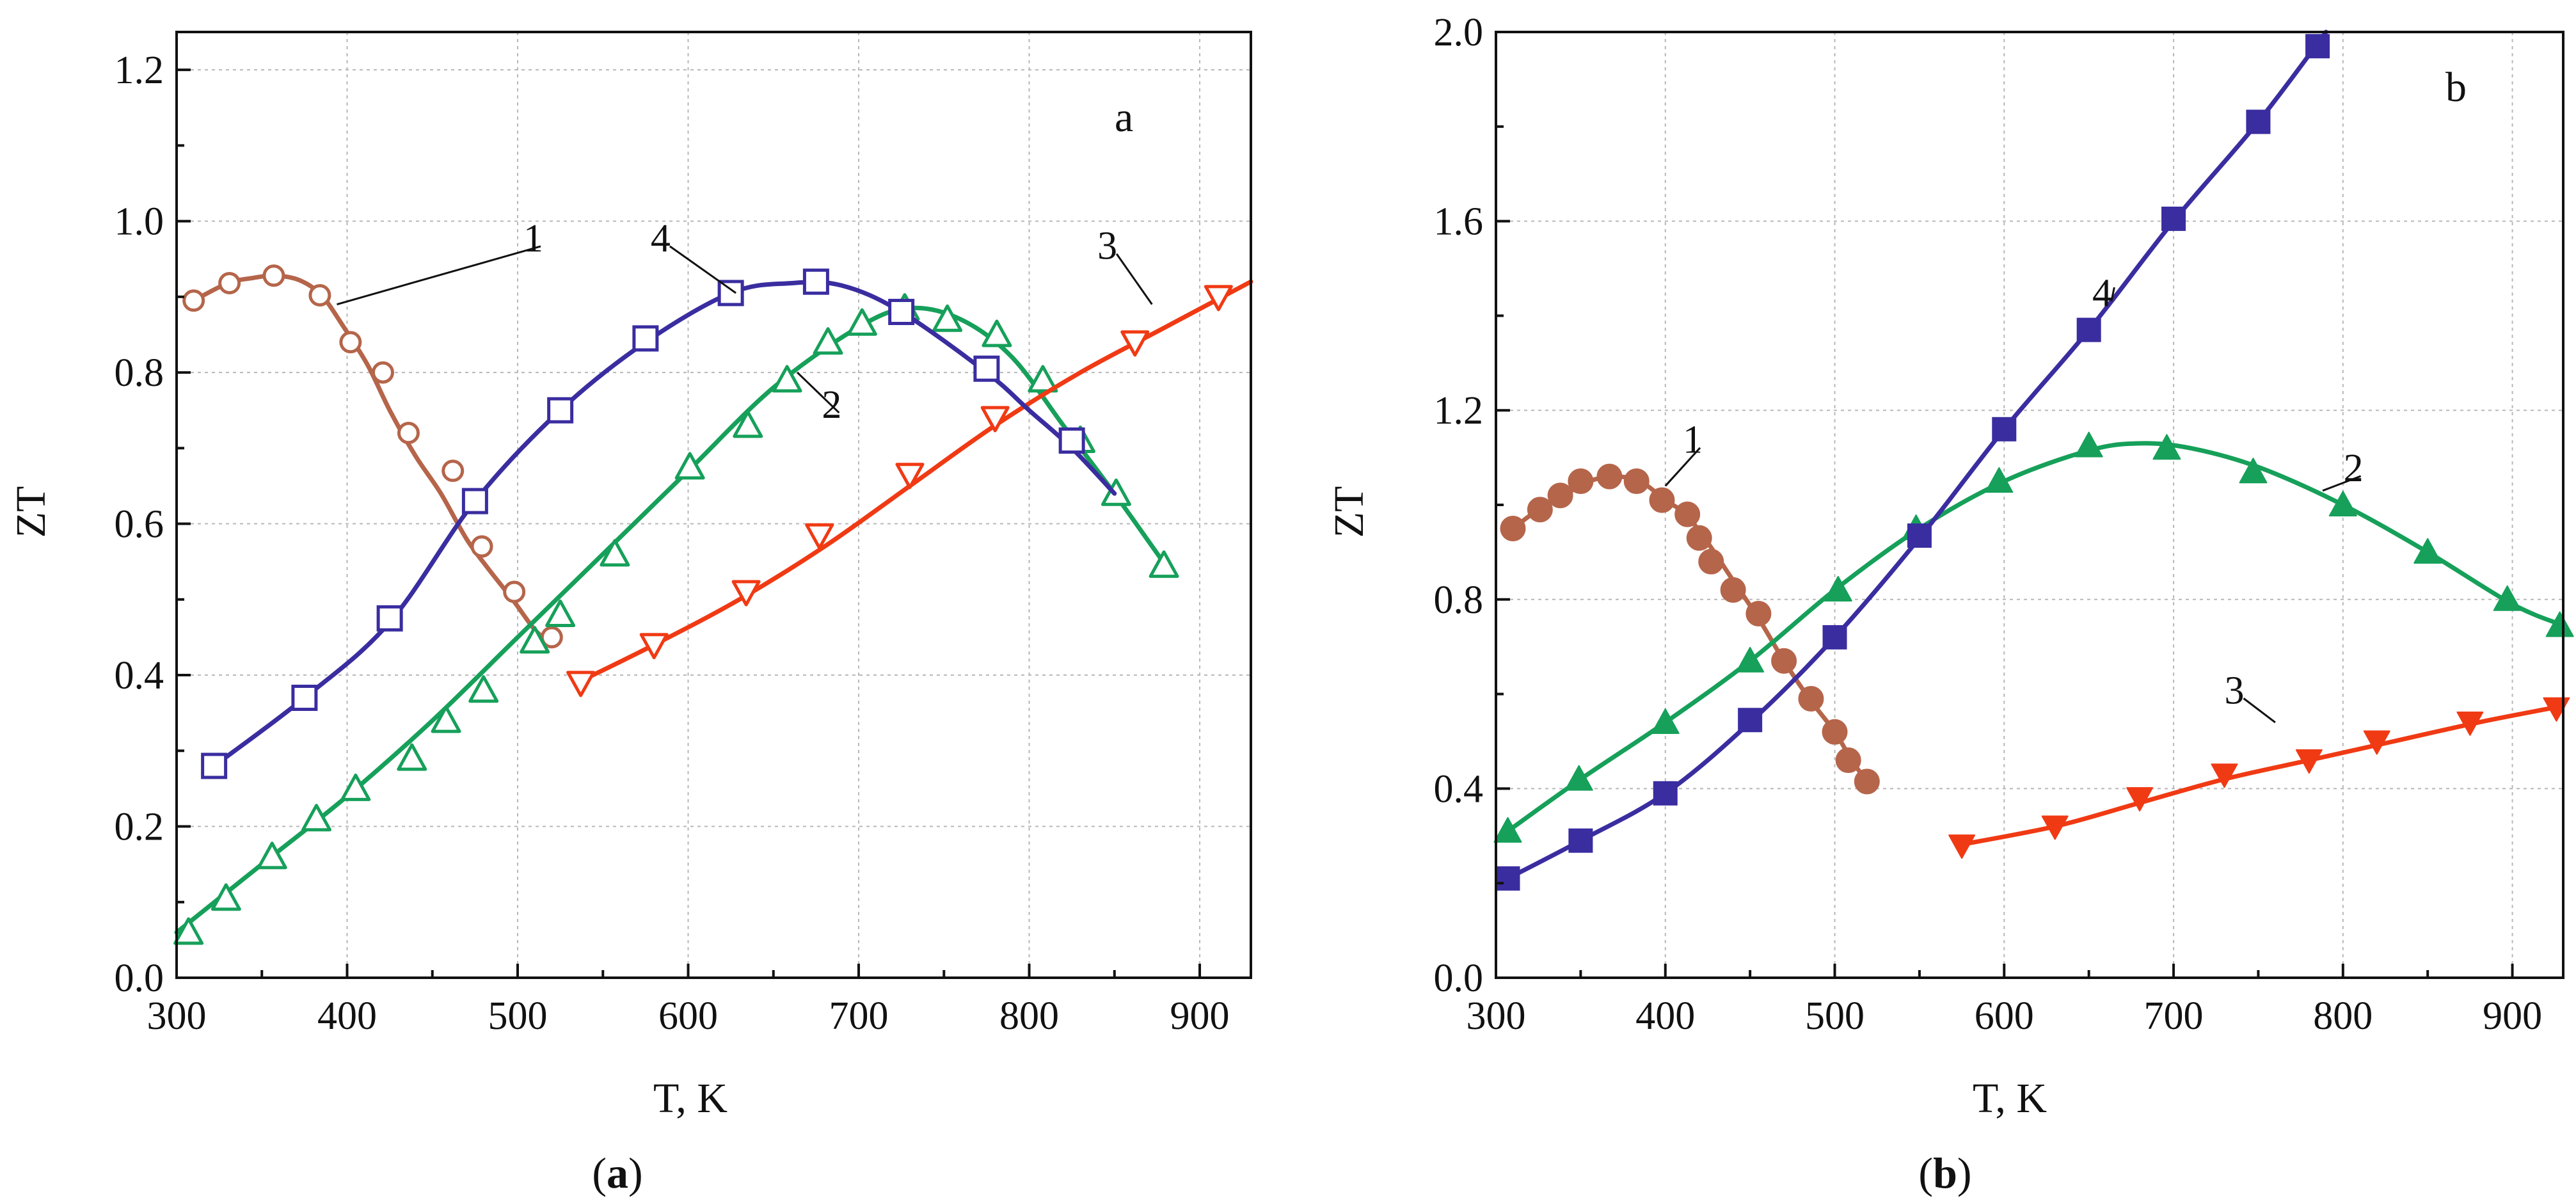 This screenshot has height=1203, width=2576. What do you see at coordinates (1965, 1173) in the screenshot?
I see `panel-b-caption-close: )` at bounding box center [1965, 1173].